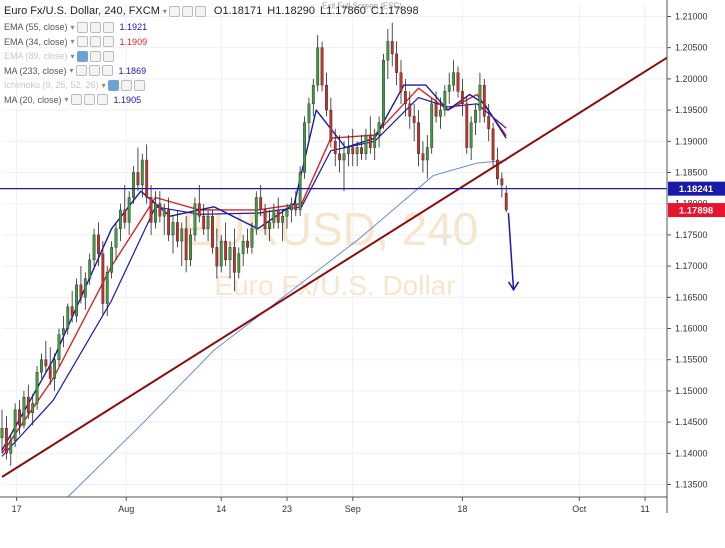  Describe the element at coordinates (17, 509) in the screenshot. I see `x-tick-label: 17` at that location.